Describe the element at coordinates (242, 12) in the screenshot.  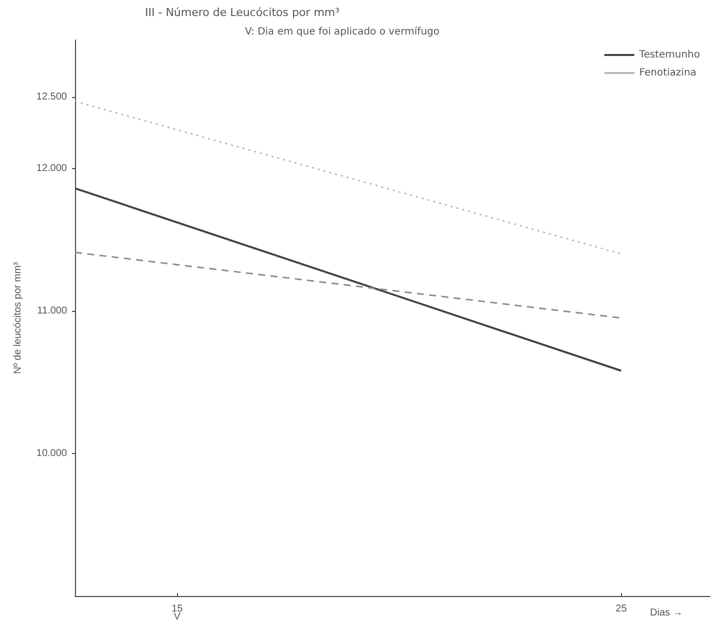
I see `chart-title: III - Número de Leucócitos por mm³` at that location.